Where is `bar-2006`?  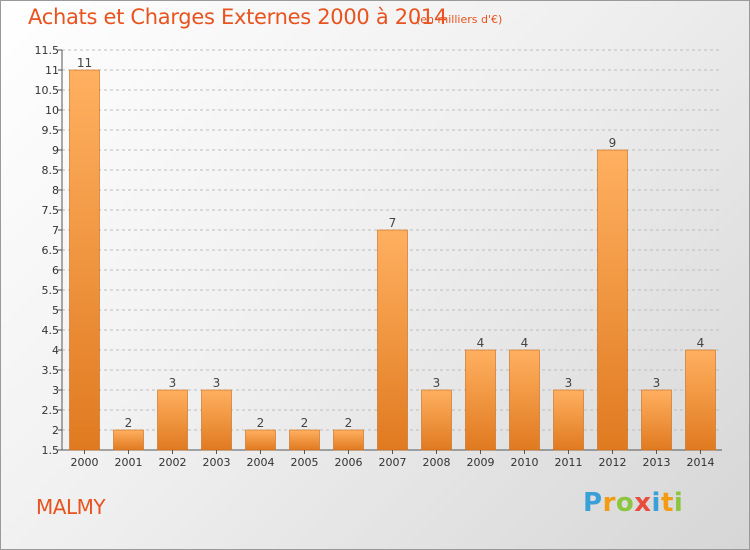
bar-2006 is located at coordinates (348, 440).